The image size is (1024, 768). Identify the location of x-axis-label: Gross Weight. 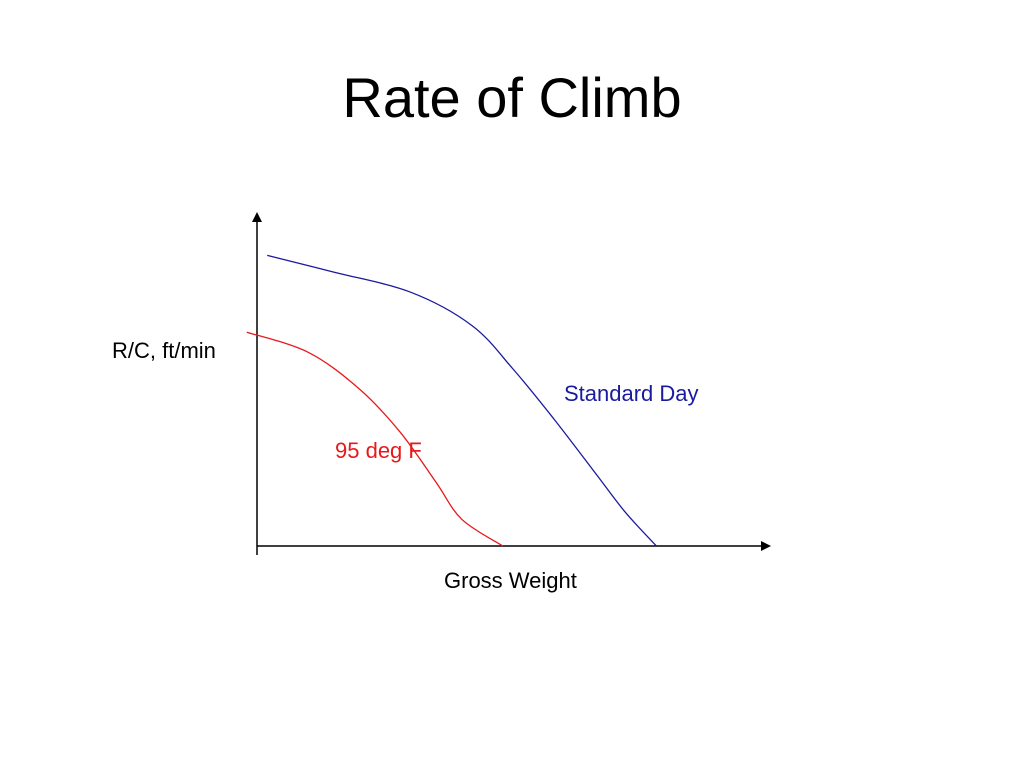
(510, 580).